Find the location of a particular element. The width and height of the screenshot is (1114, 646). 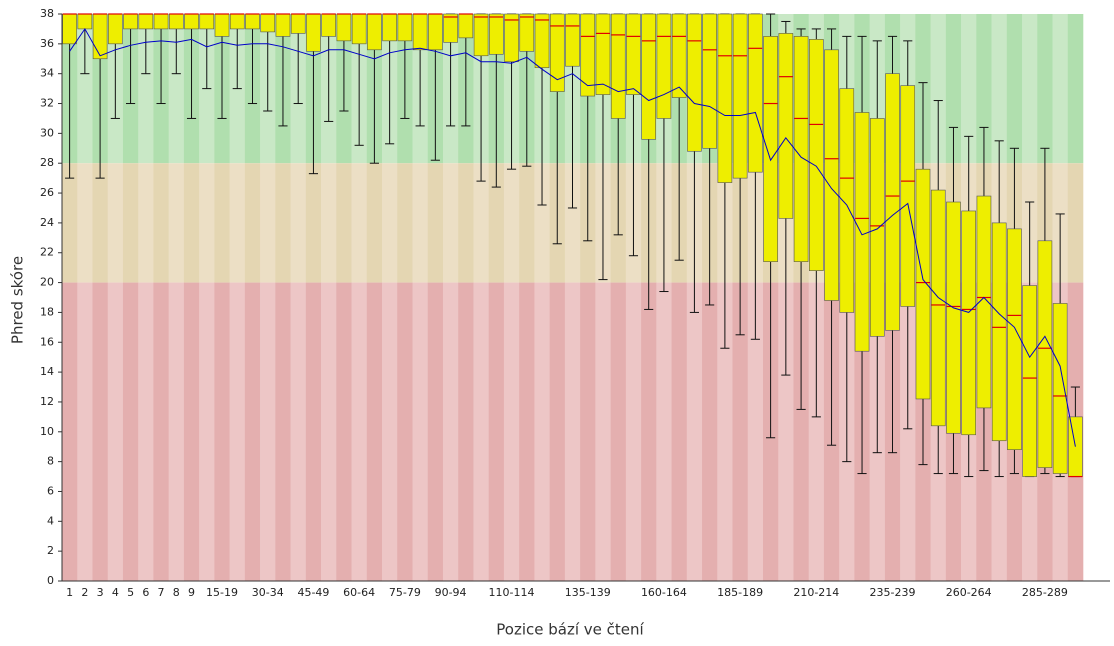

x-tick-label: 5 is located at coordinates (130, 592).